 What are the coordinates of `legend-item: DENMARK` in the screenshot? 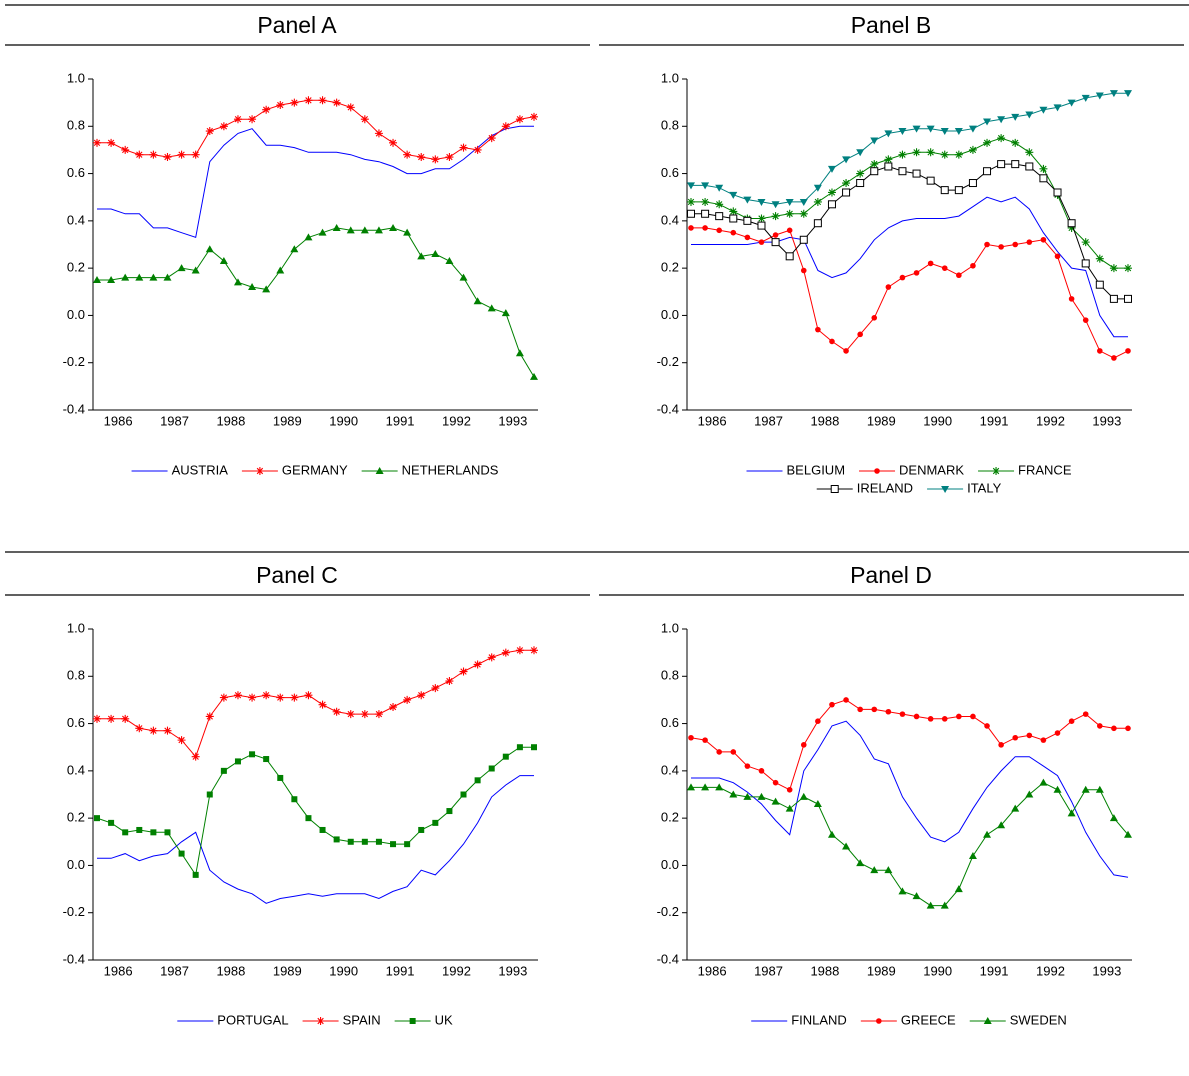 It's located at (911, 469).